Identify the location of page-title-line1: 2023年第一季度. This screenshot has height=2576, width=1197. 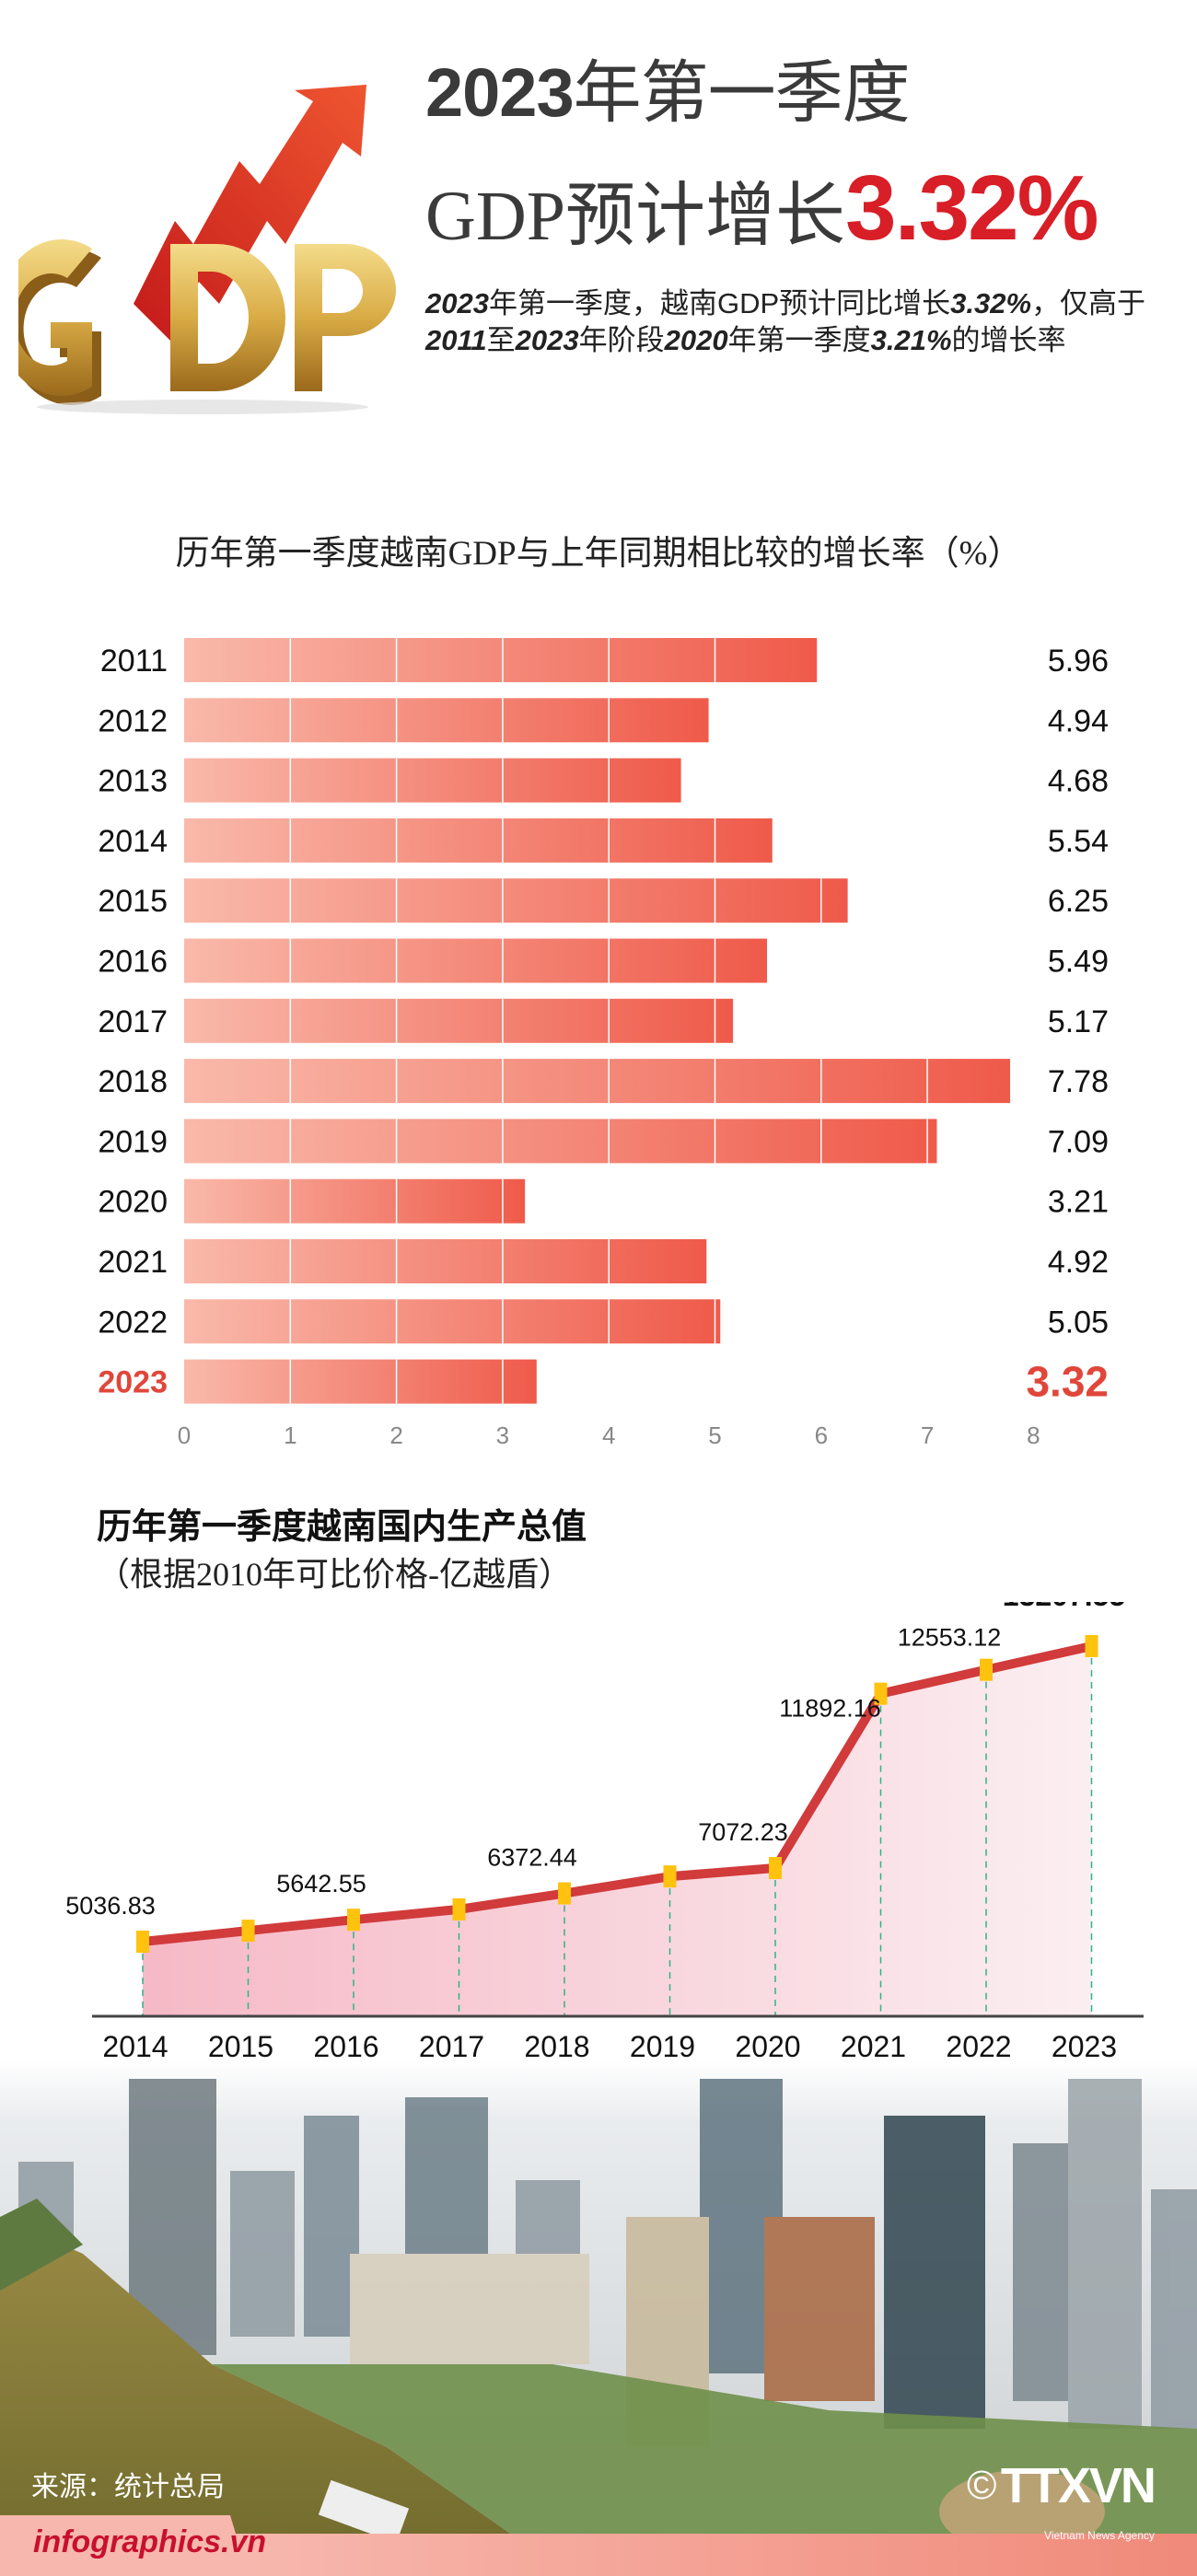
(668, 93).